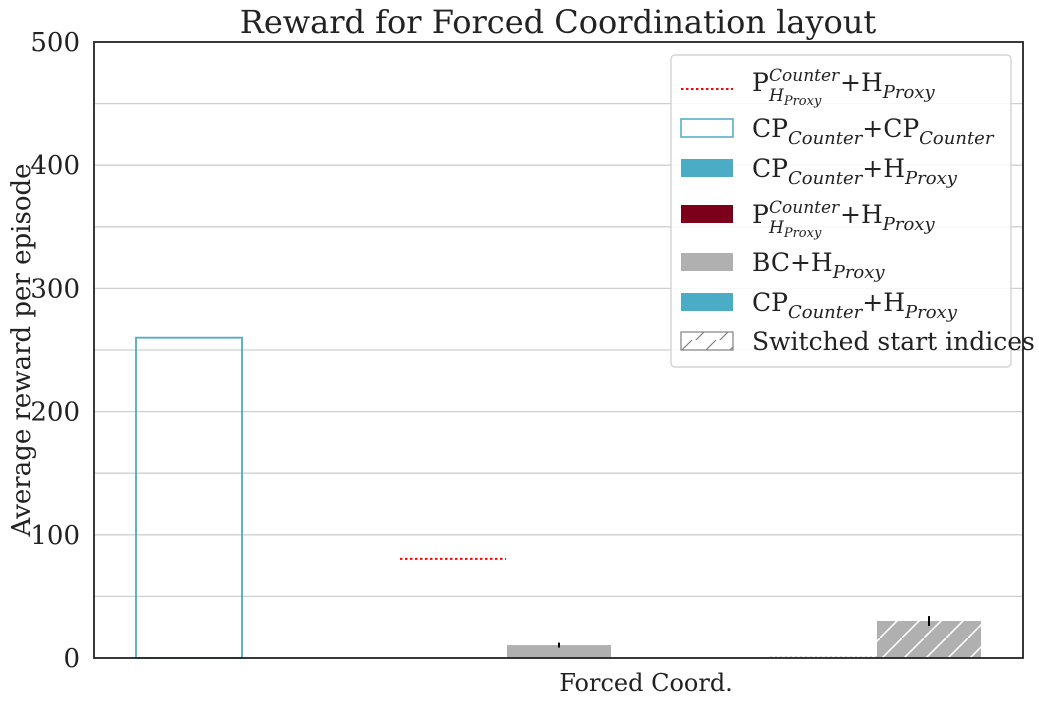 This screenshot has height=707, width=1039. Describe the element at coordinates (55, 536) in the screenshot. I see `y-tick-label: 100` at that location.